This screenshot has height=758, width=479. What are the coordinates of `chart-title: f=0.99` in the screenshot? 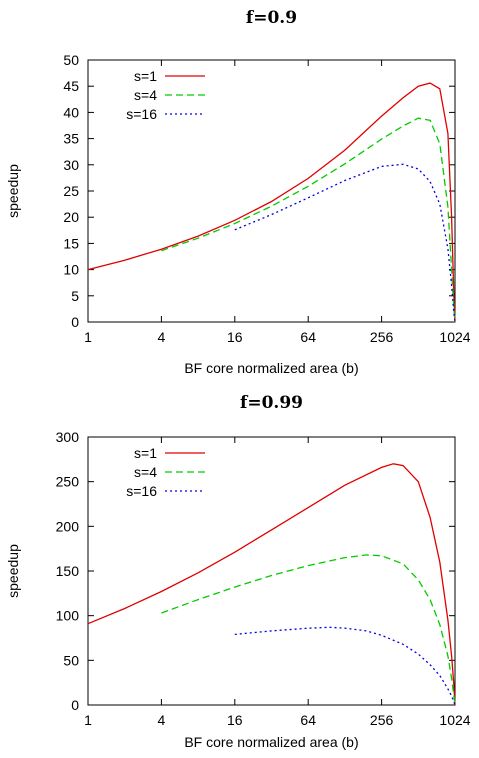 It's located at (271, 403).